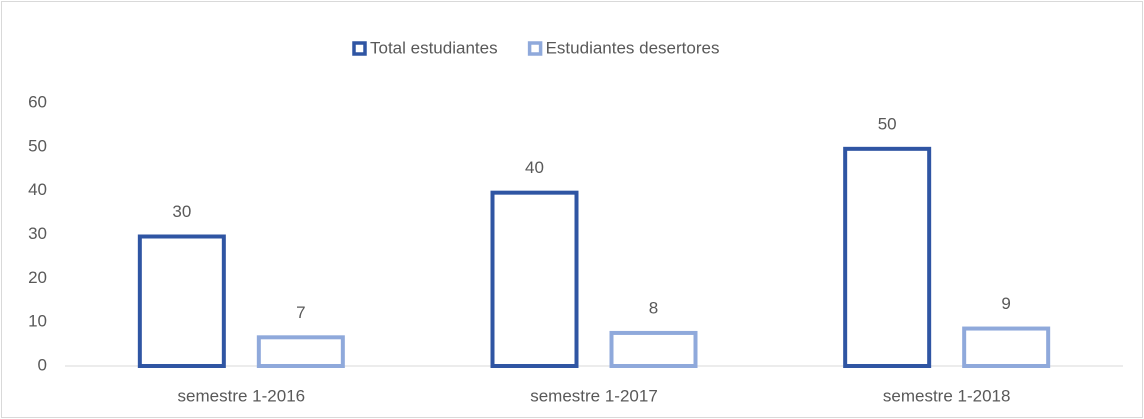  Describe the element at coordinates (594, 395) in the screenshot. I see `x-tick-label: semestre 1-2017` at that location.